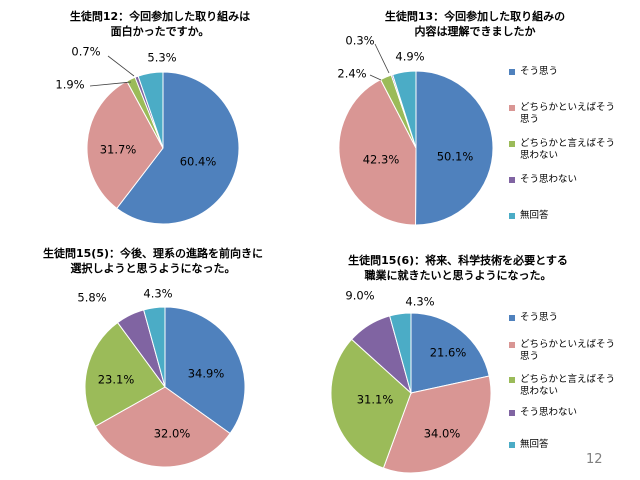  Describe the element at coordinates (419, 302) in the screenshot. I see `data-label-3-4: 4.3%` at that location.